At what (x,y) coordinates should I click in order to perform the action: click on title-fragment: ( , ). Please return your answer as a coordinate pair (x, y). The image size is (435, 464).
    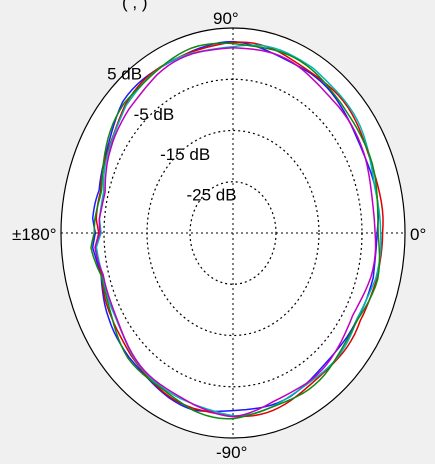
    Looking at the image, I should click on (135, 6).